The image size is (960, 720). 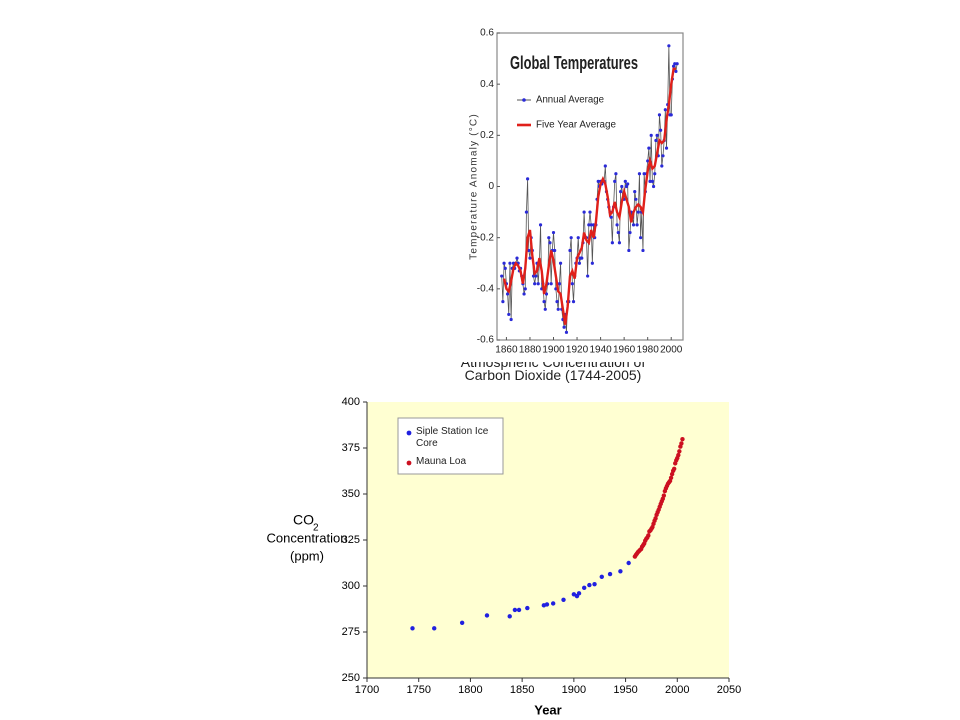 What do you see at coordinates (487, 33) in the screenshot?
I see `y-tick-label: 0.6` at bounding box center [487, 33].